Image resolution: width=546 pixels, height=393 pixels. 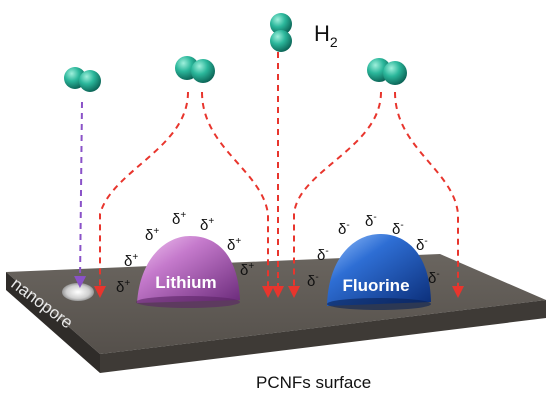 I want to click on delta-minus-2: δ-, so click(x=344, y=229).